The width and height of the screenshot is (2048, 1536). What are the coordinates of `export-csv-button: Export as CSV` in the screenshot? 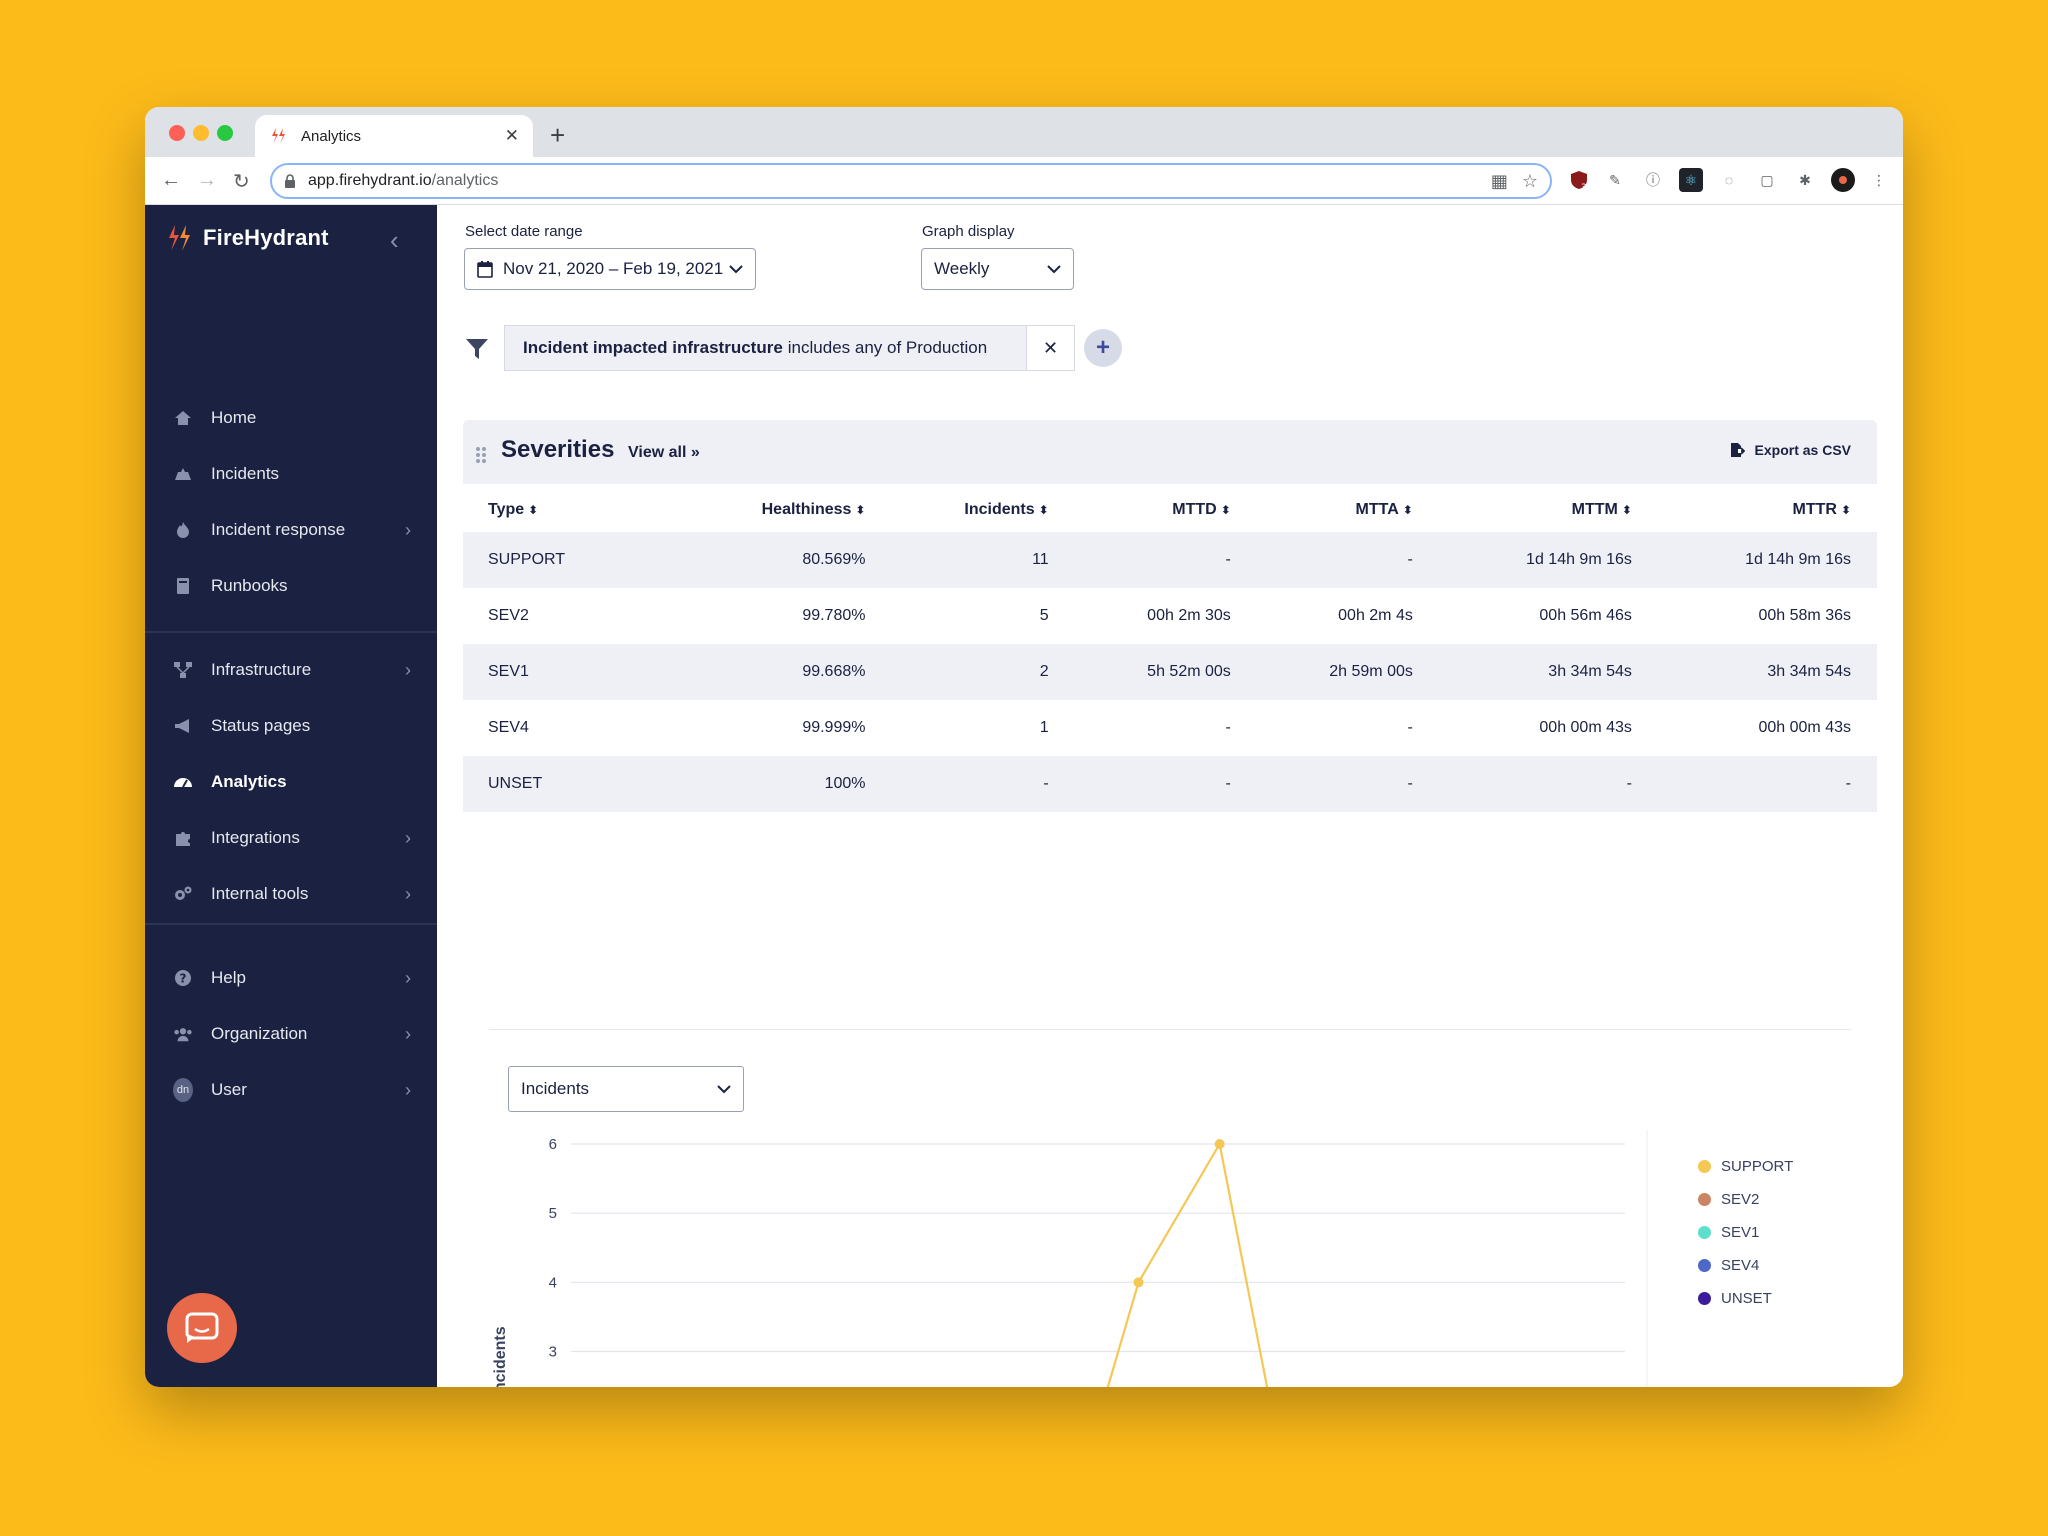 It's located at (1790, 450).